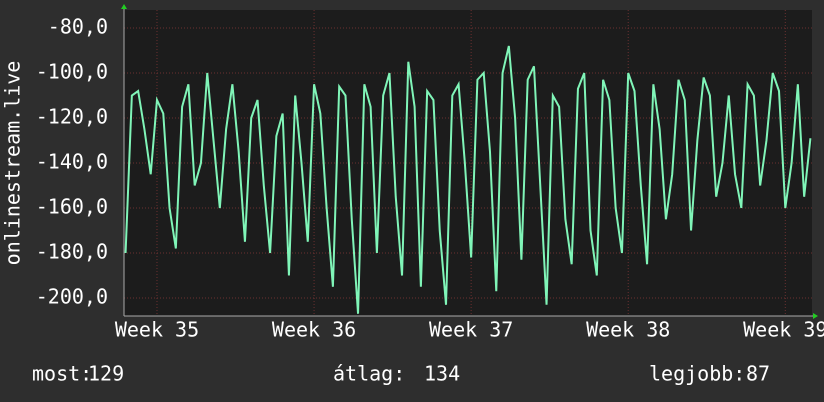 The width and height of the screenshot is (824, 402). I want to click on y-tick-label: -180,0, so click(72, 252).